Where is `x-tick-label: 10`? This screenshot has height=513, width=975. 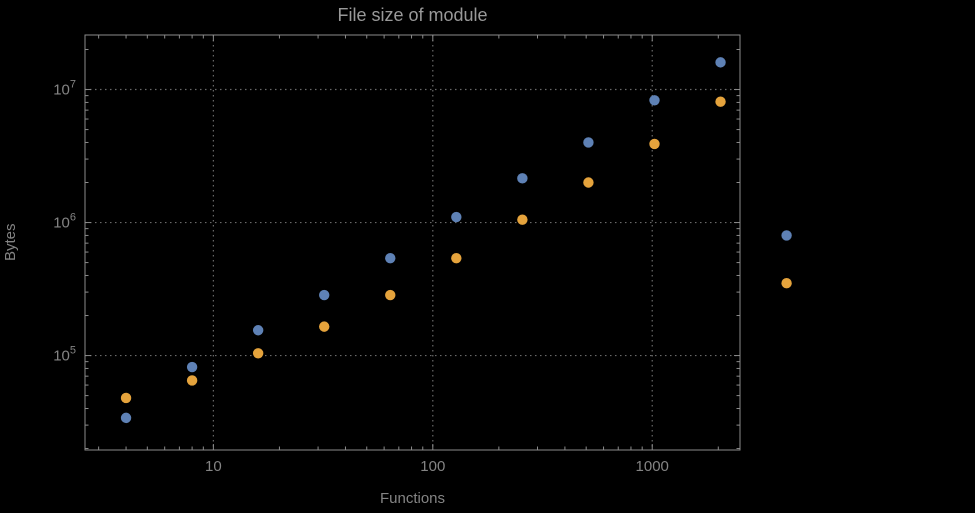
x-tick-label: 10 is located at coordinates (213, 466).